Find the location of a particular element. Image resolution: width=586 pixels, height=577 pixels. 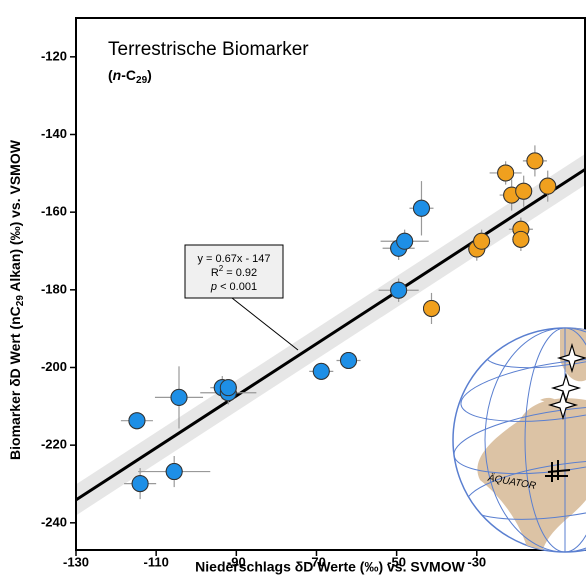

x-tick-label: -90 is located at coordinates (236, 561).